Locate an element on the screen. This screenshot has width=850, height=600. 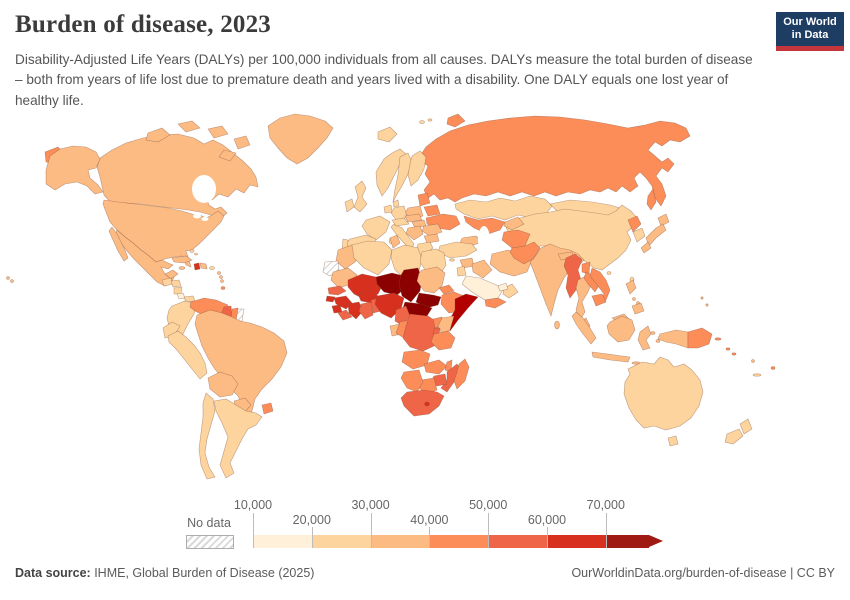
country-romania is located at coordinates (432, 230).